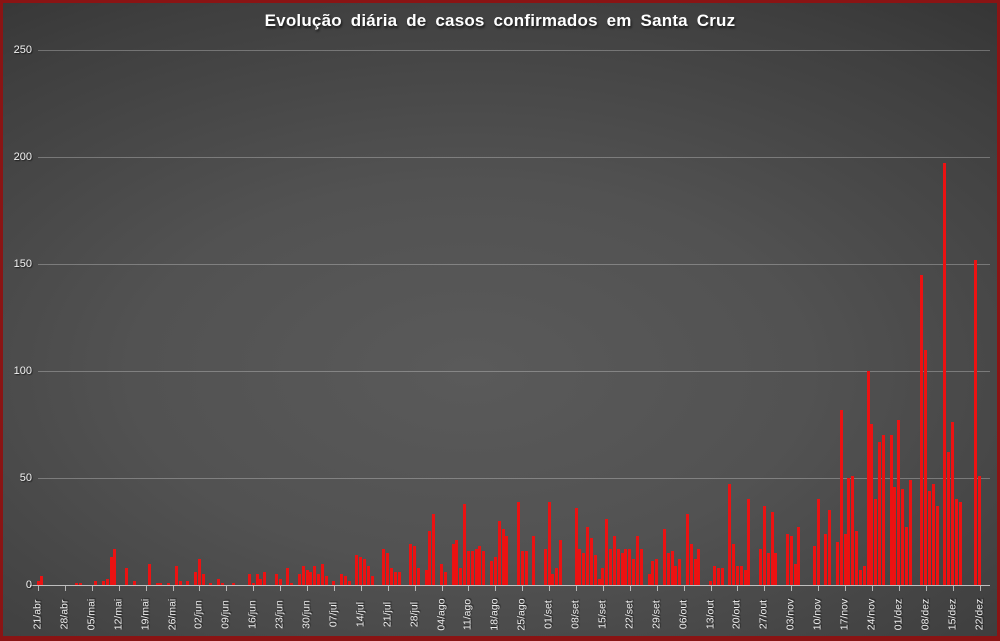 Image resolution: width=1000 pixels, height=641 pixels. I want to click on x-tick-label: 02/jun, so click(198, 614).